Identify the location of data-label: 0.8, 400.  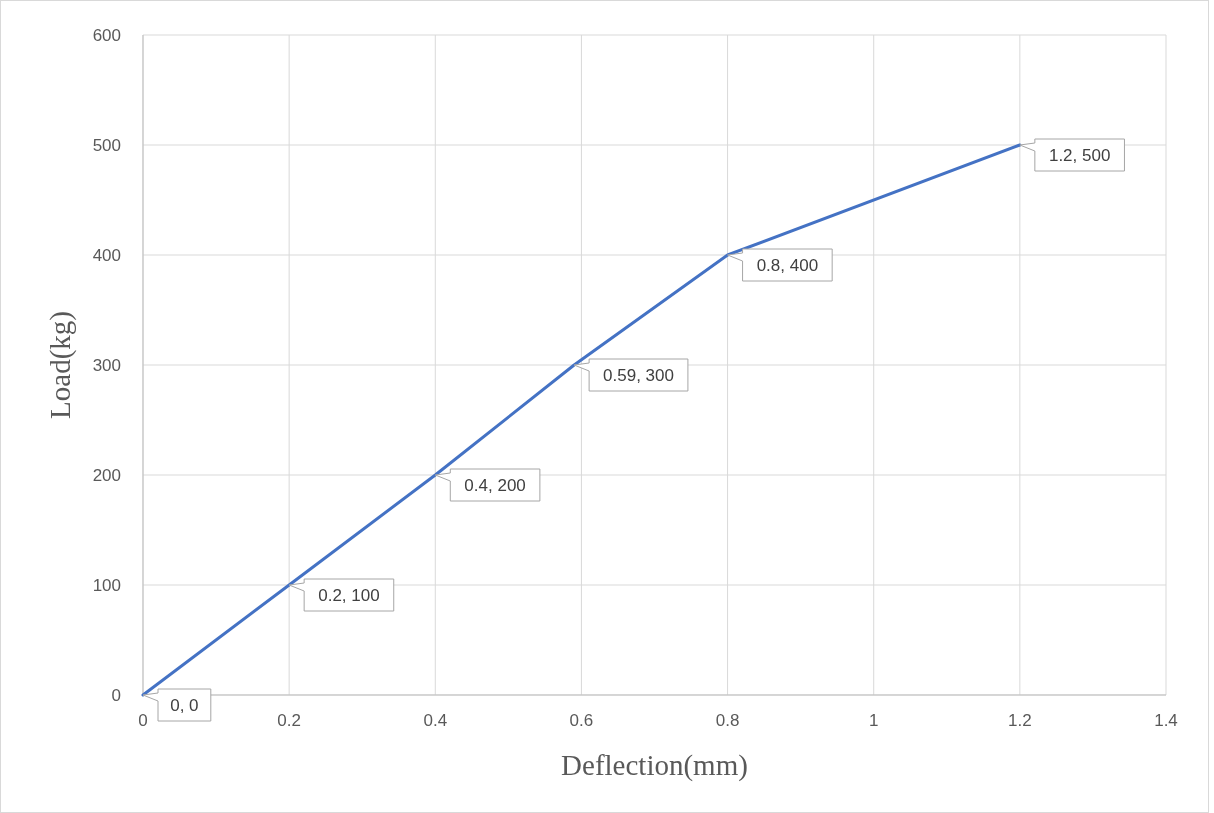
(787, 265).